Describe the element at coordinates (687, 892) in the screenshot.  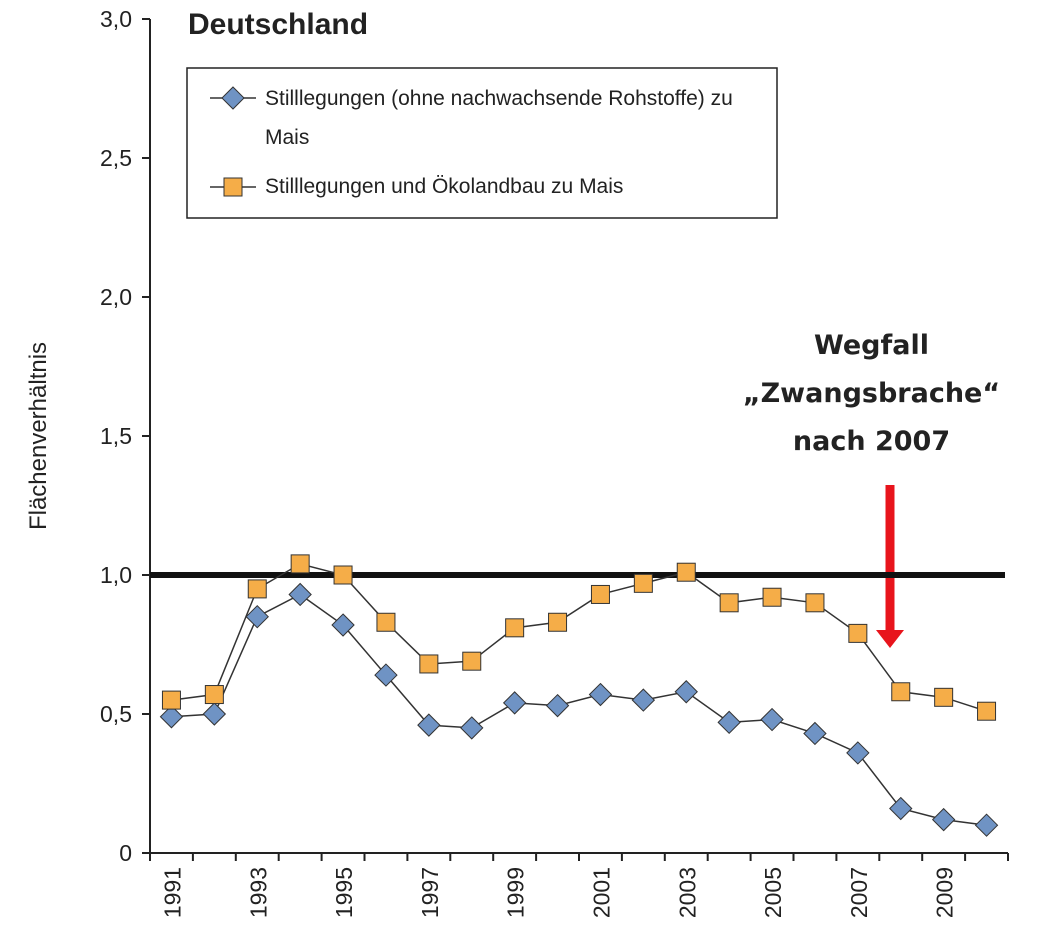
I see `x-tick-label: 2003` at that location.